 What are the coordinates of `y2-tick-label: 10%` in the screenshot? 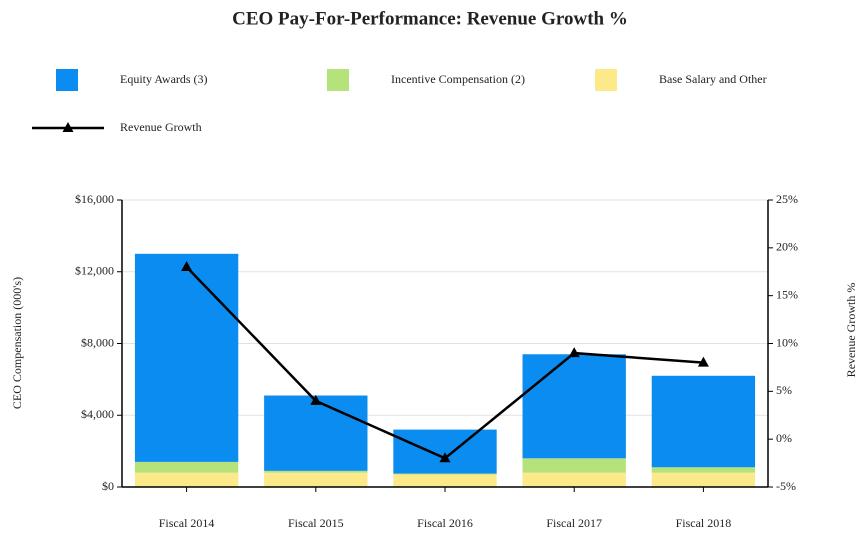 It's located at (787, 342).